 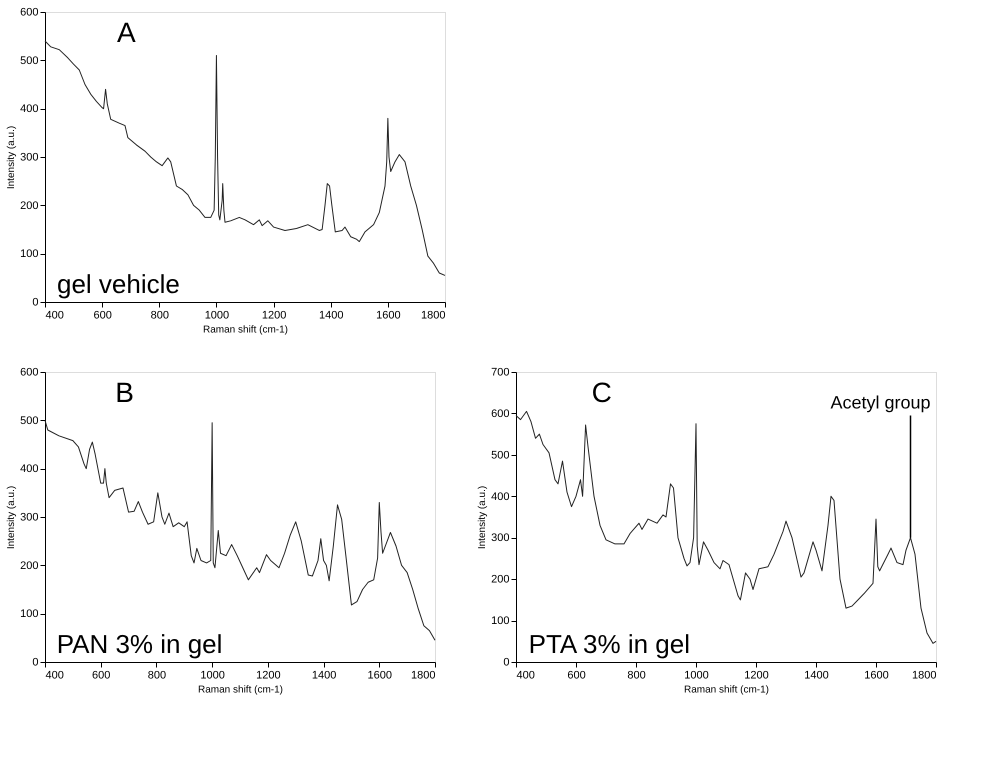 I want to click on annotation: C, so click(x=602, y=392).